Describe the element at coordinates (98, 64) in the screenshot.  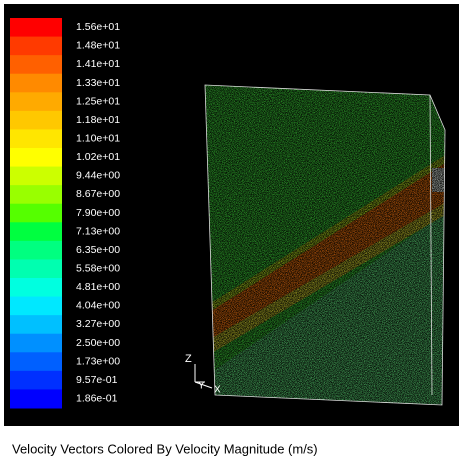
I see `legend-label: 1.41e+01` at that location.